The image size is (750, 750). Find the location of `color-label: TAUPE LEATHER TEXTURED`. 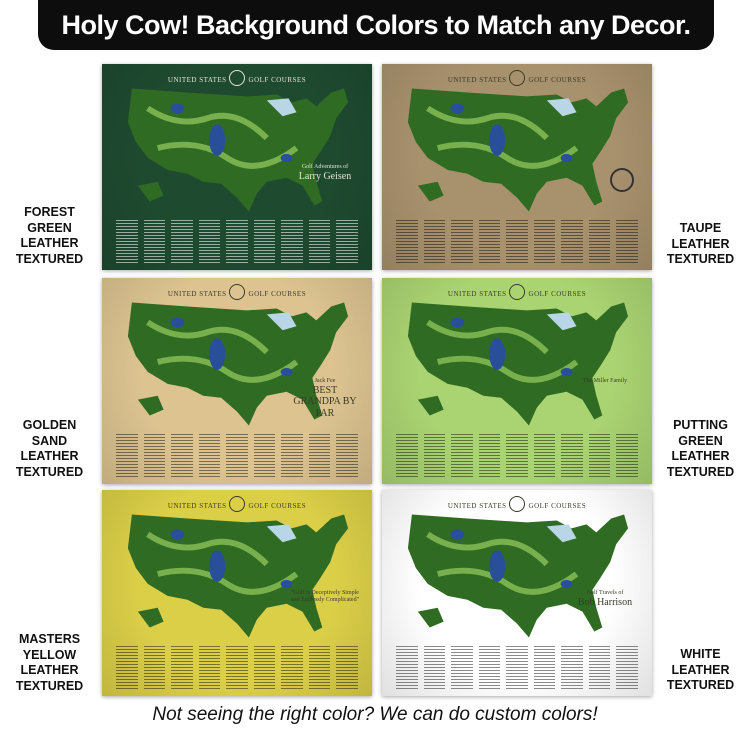

color-label: TAUPE LEATHER TEXTURED is located at coordinates (700, 244).